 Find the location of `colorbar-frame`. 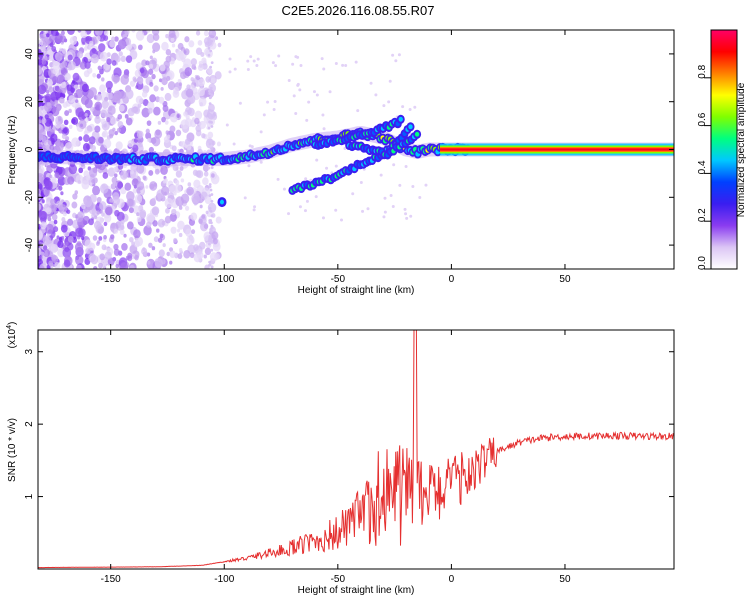

colorbar-frame is located at coordinates (724, 149).